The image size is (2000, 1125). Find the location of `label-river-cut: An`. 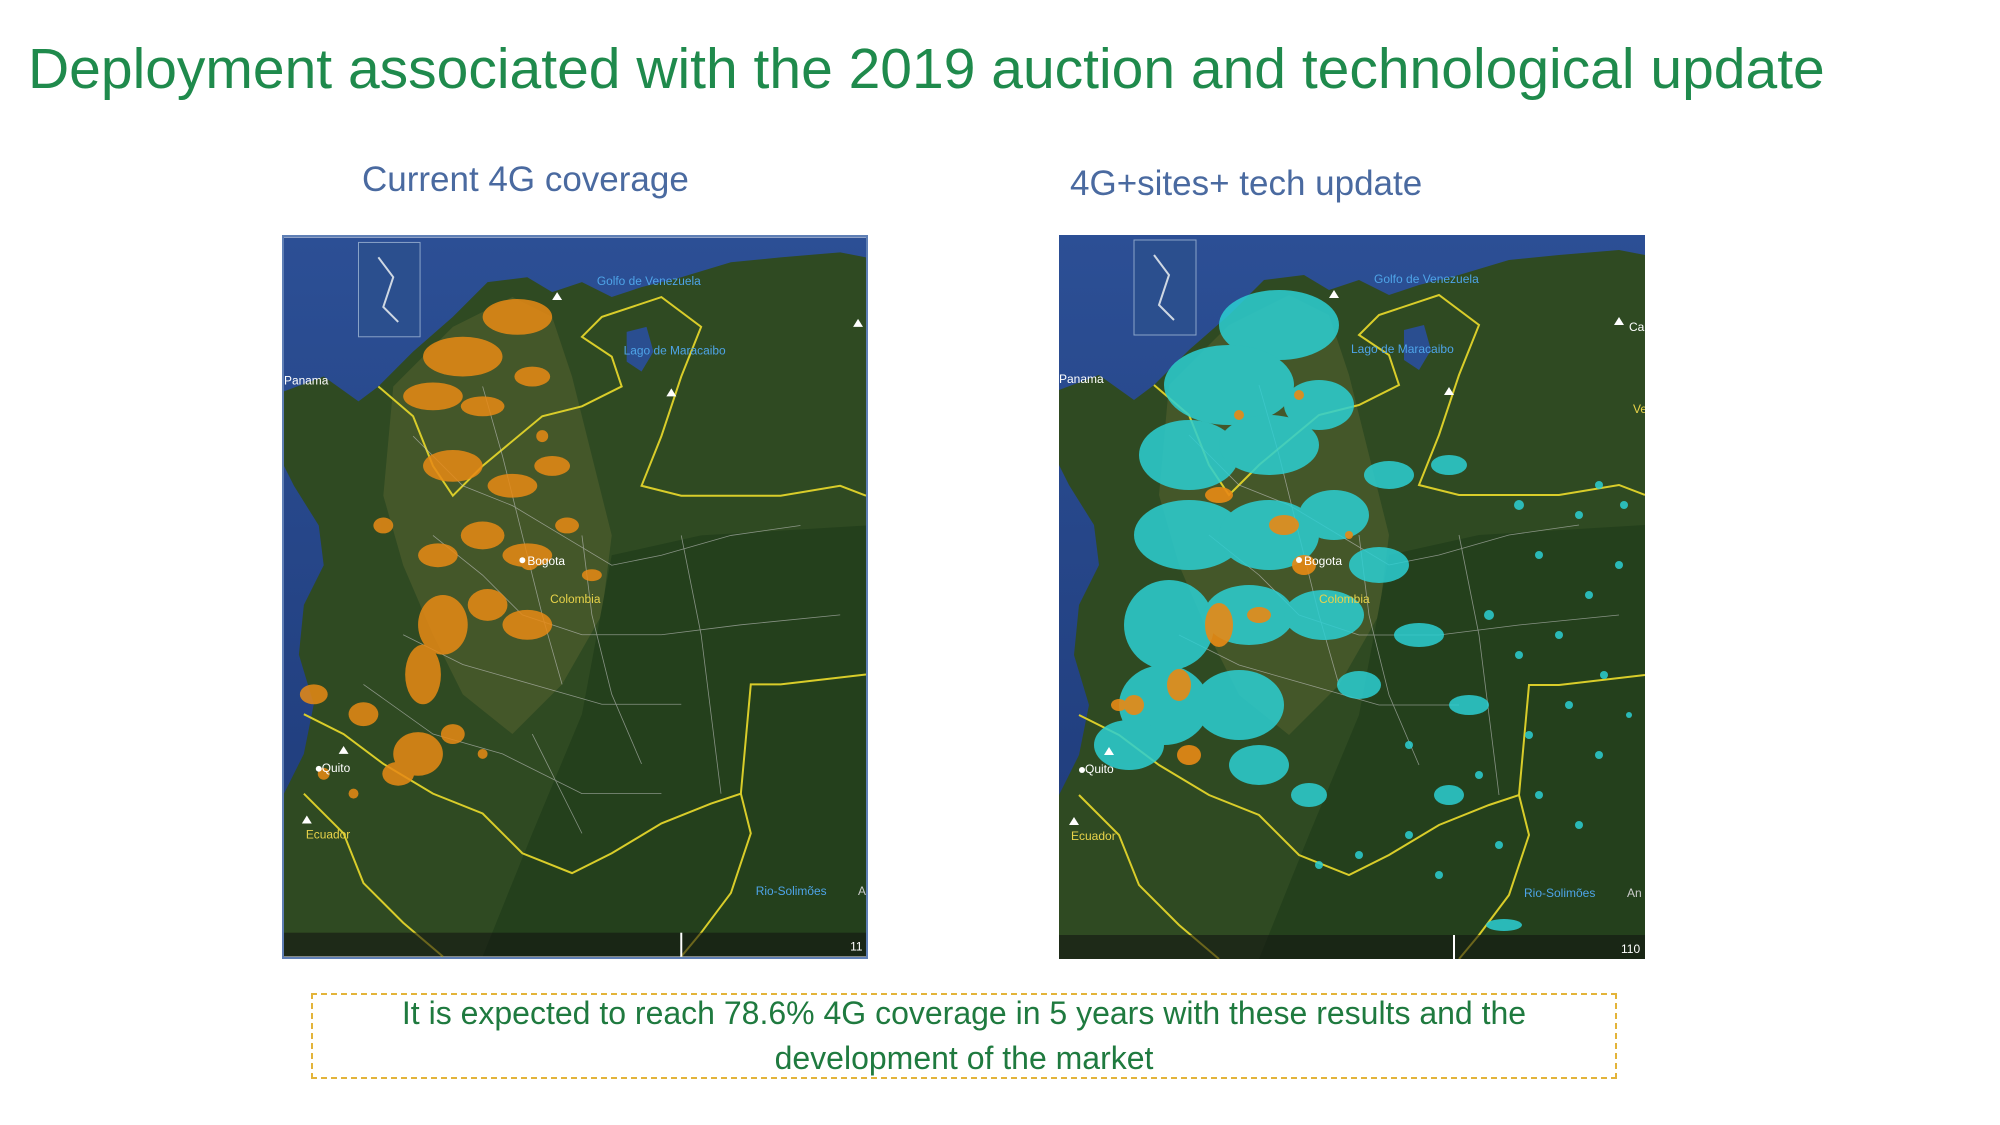

label-river-cut: An is located at coordinates (1634, 893).